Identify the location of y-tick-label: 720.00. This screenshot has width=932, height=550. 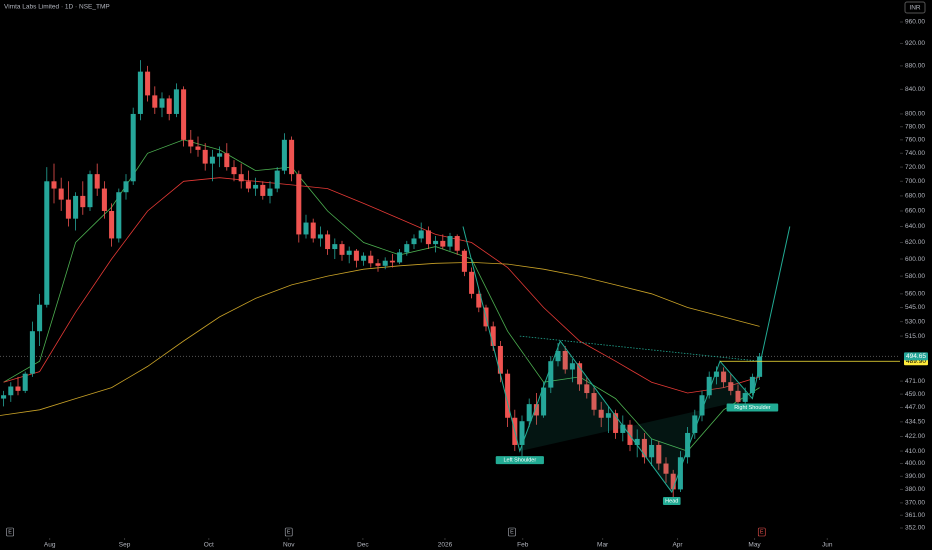
(915, 167).